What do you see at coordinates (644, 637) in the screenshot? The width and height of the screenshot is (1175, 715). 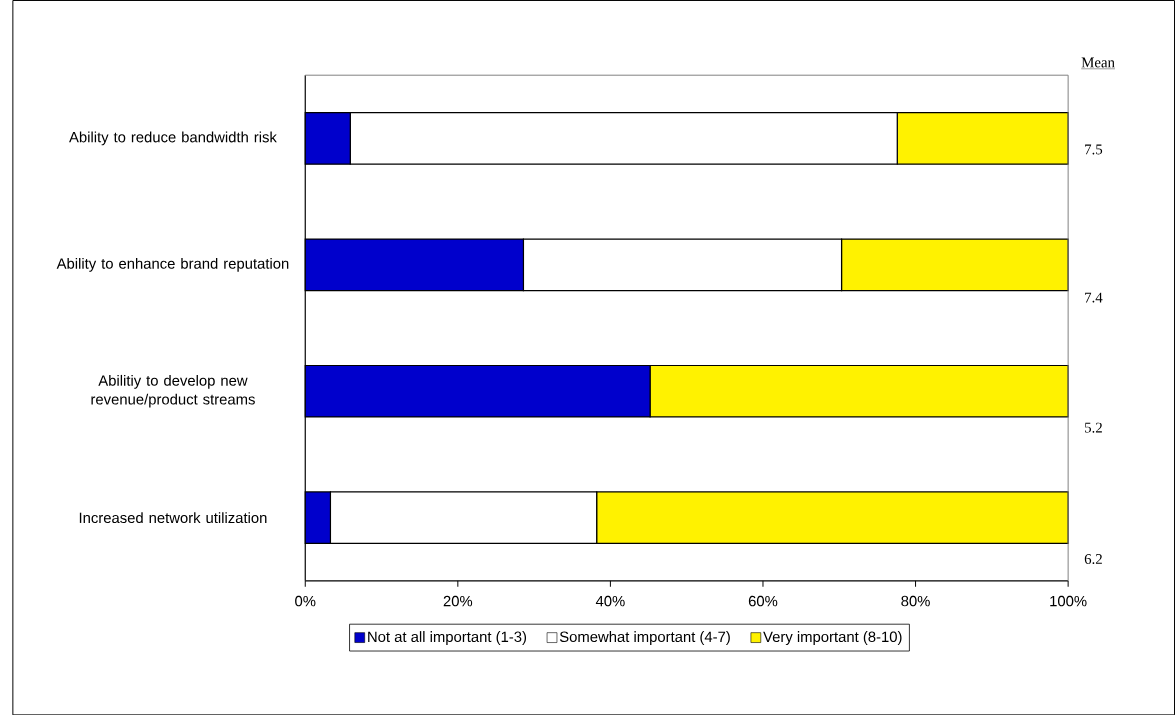 I see `legend-label: Somewhat important (4-7)` at bounding box center [644, 637].